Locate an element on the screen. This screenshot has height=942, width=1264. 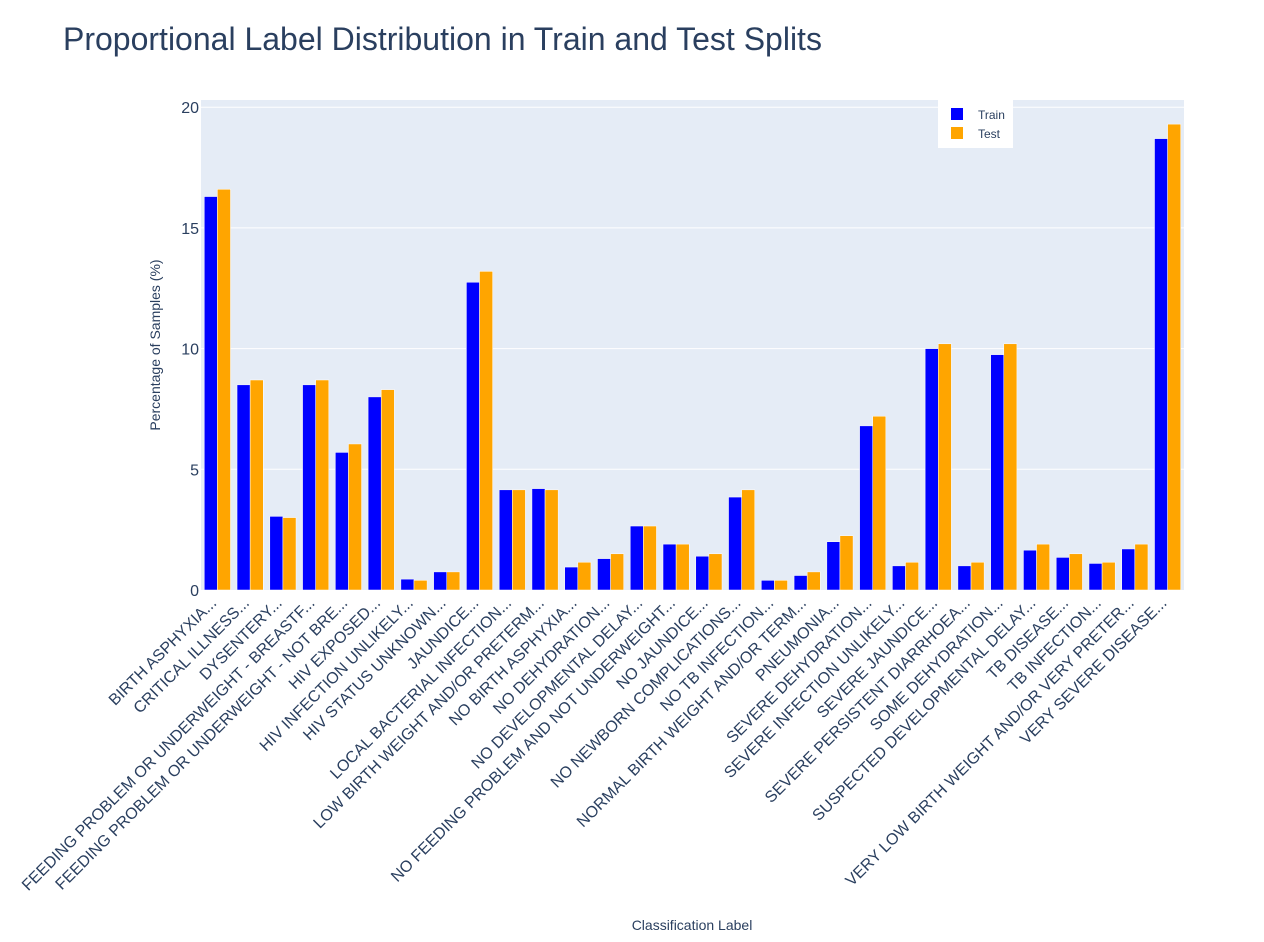
x-axis-label: Classification Label is located at coordinates (692, 925).